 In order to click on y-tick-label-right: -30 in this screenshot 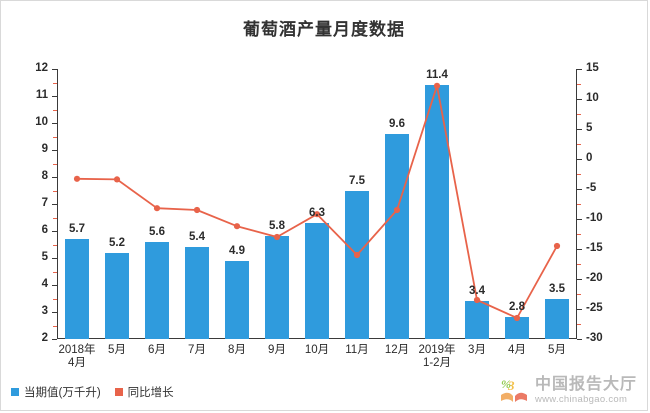, I will do `click(594, 338)`.